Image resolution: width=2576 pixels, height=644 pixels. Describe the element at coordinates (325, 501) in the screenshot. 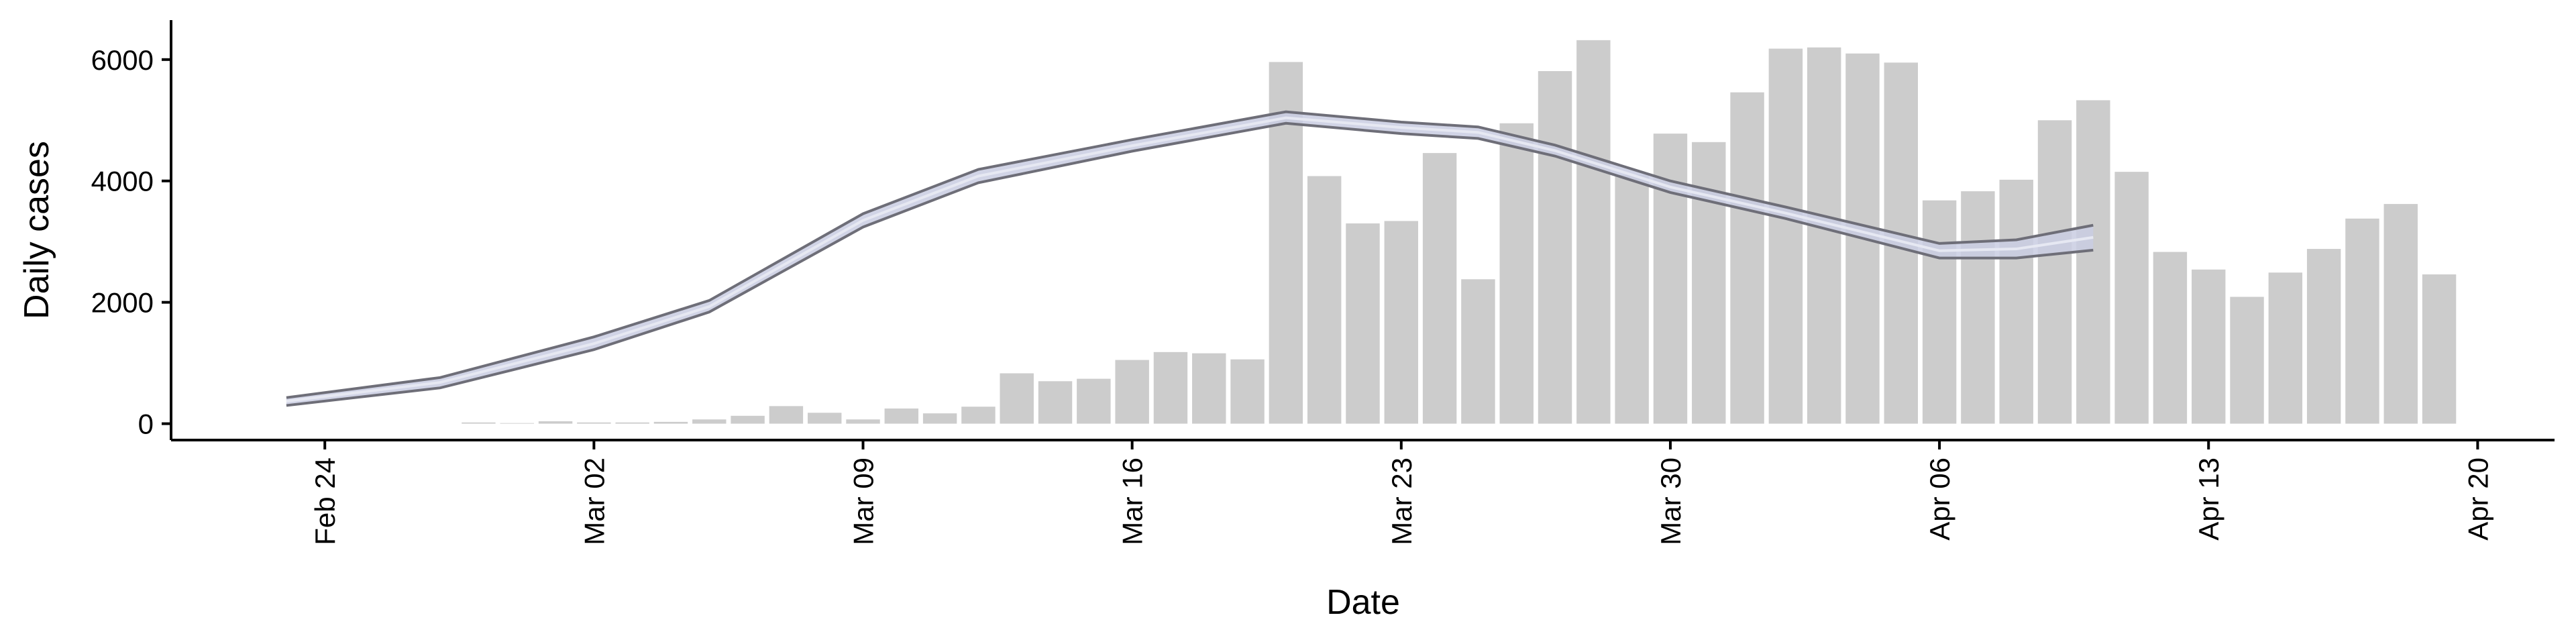

I see `x-tick-label: Feb 24` at that location.